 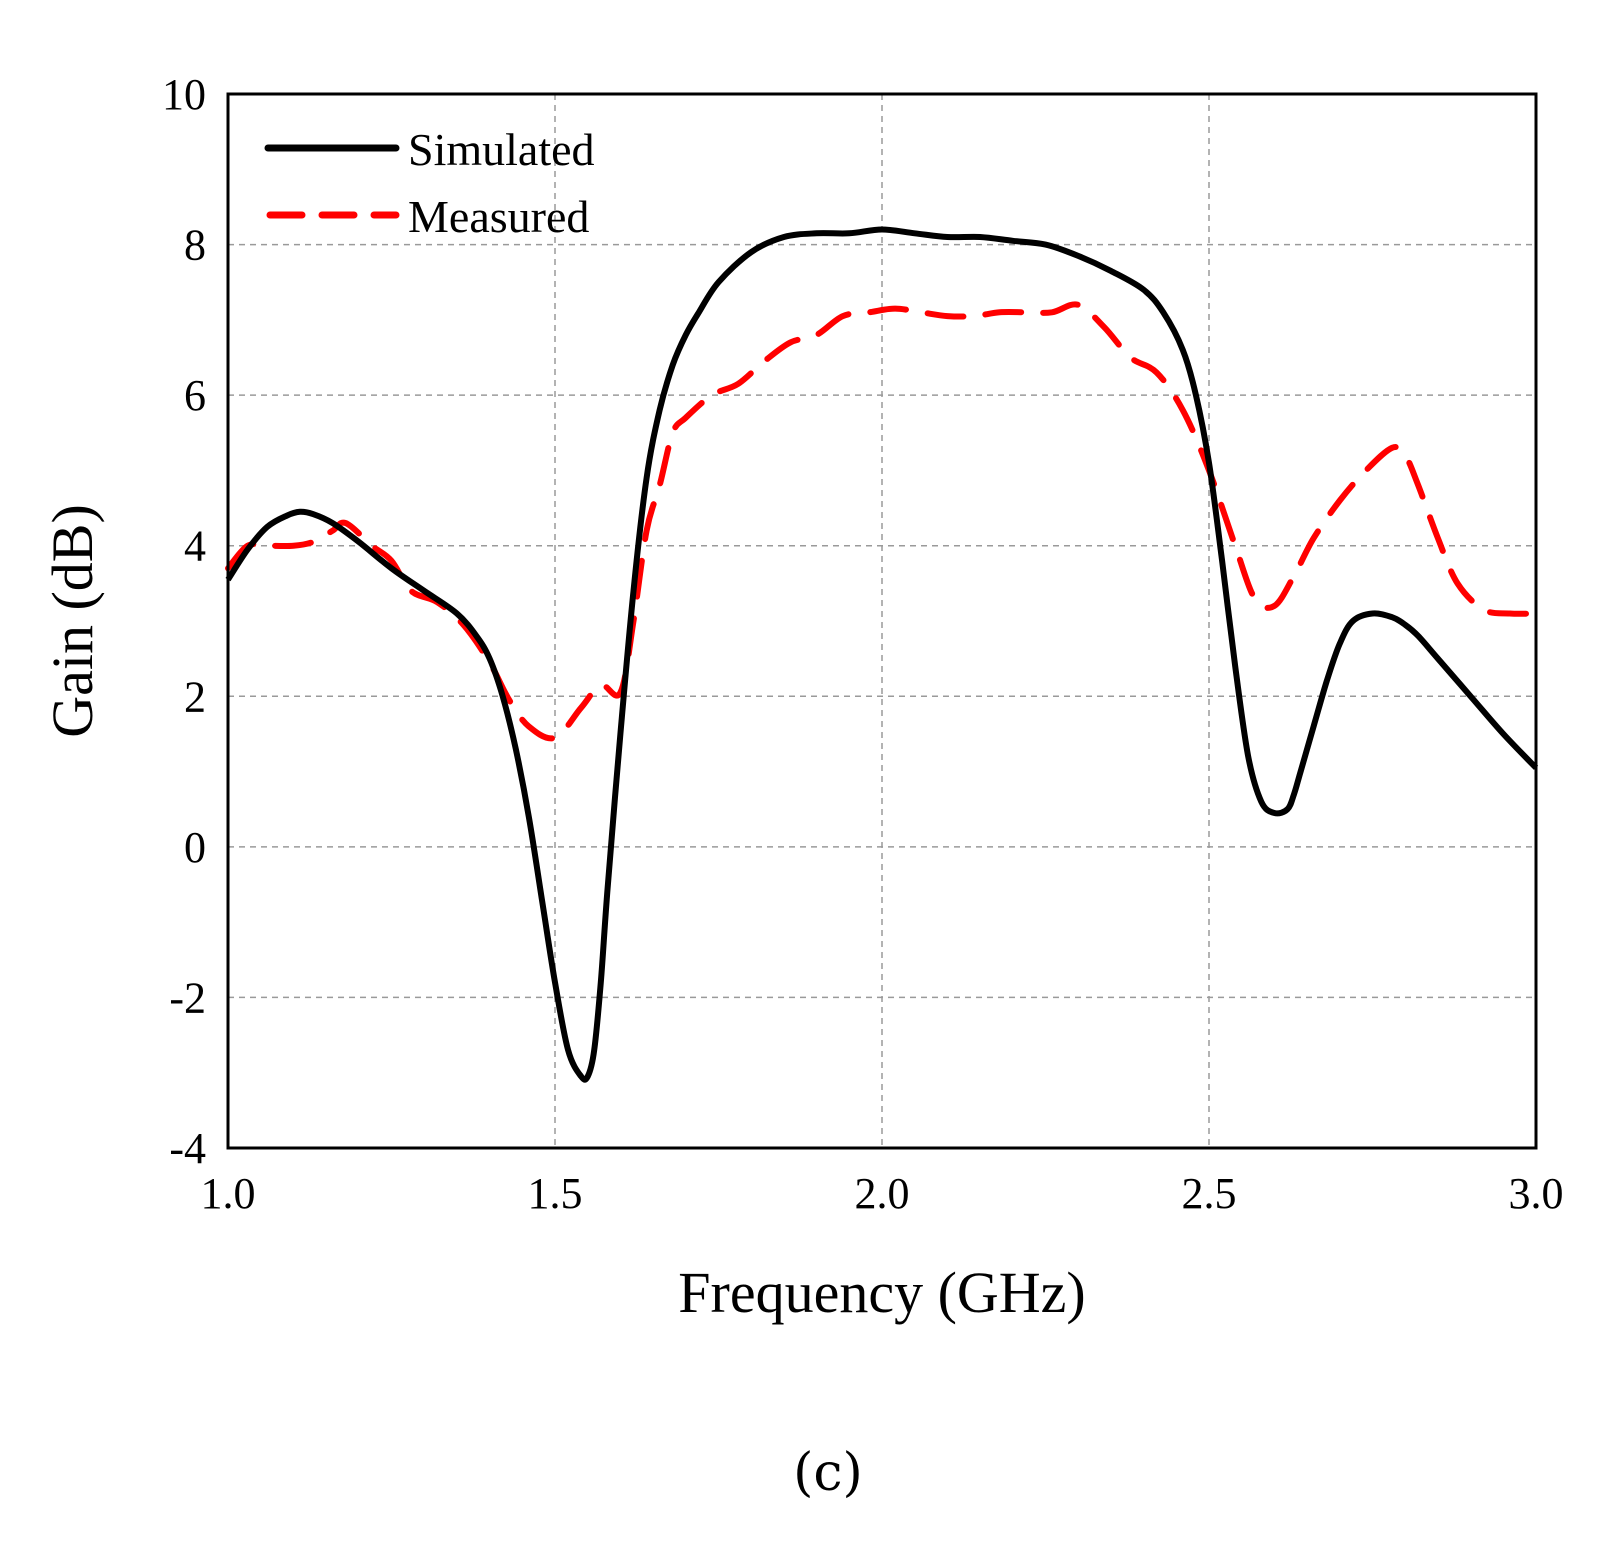 What do you see at coordinates (828, 1473) in the screenshot?
I see `figure-caption: (c)` at bounding box center [828, 1473].